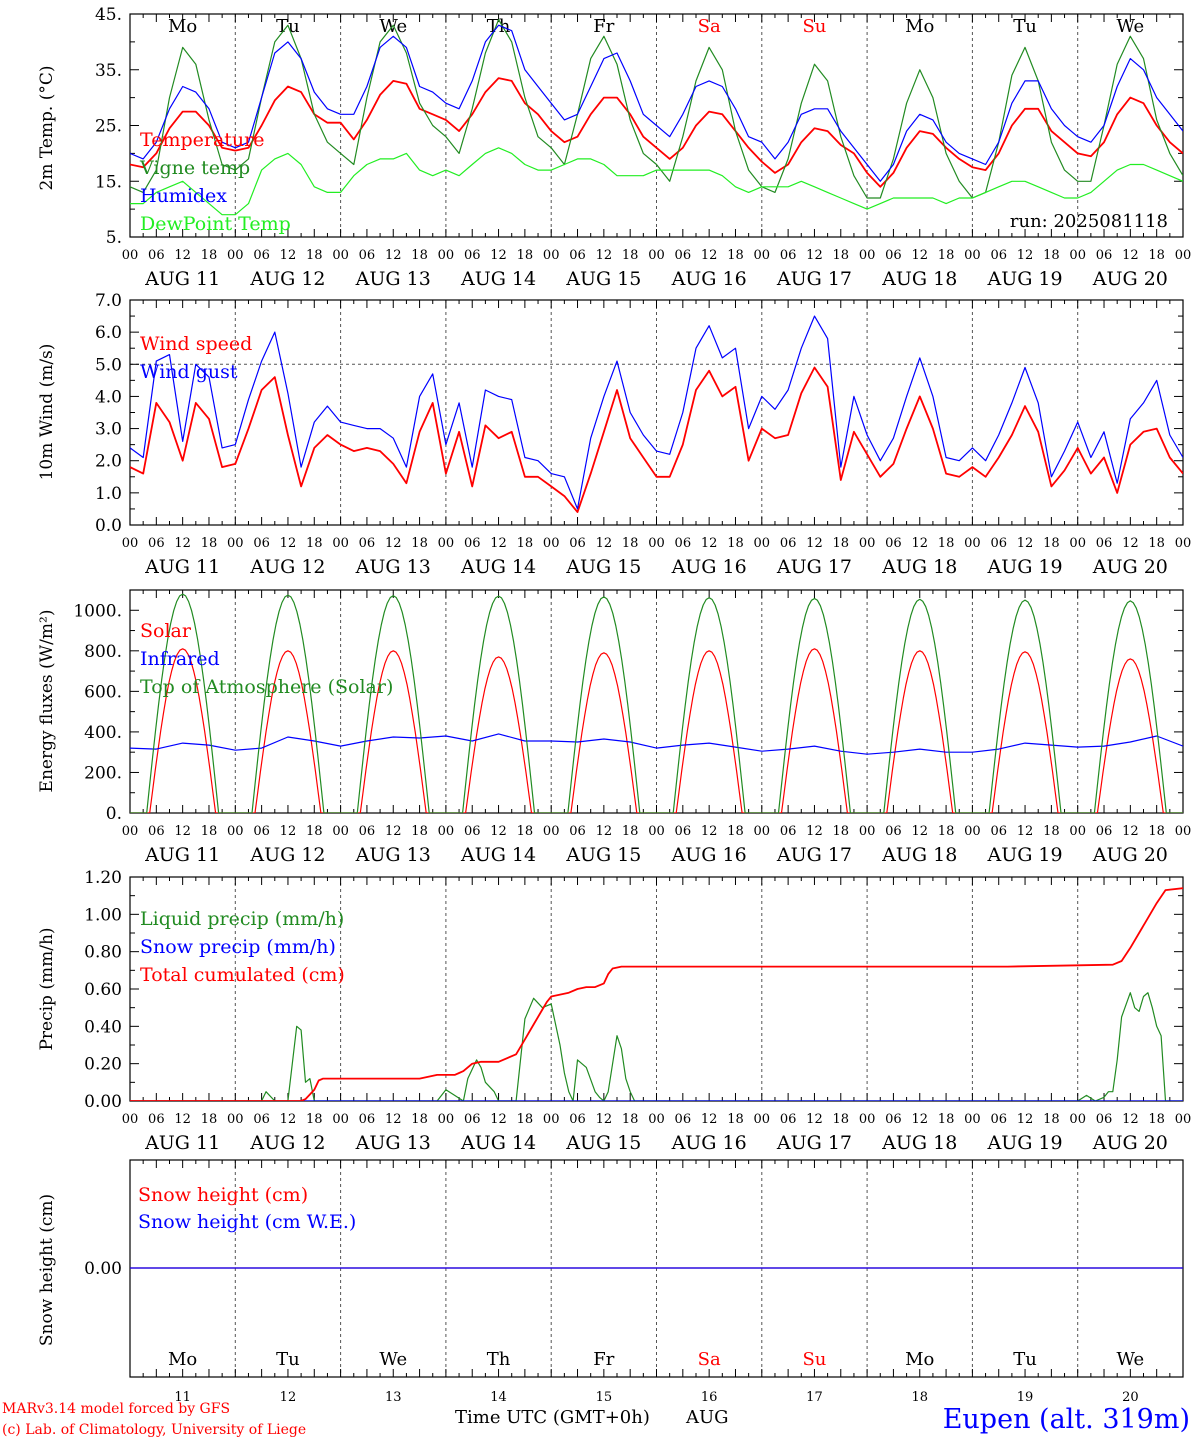 This screenshot has height=1440, width=1194. I want to click on y-tick-label: 5.0, so click(108, 365).